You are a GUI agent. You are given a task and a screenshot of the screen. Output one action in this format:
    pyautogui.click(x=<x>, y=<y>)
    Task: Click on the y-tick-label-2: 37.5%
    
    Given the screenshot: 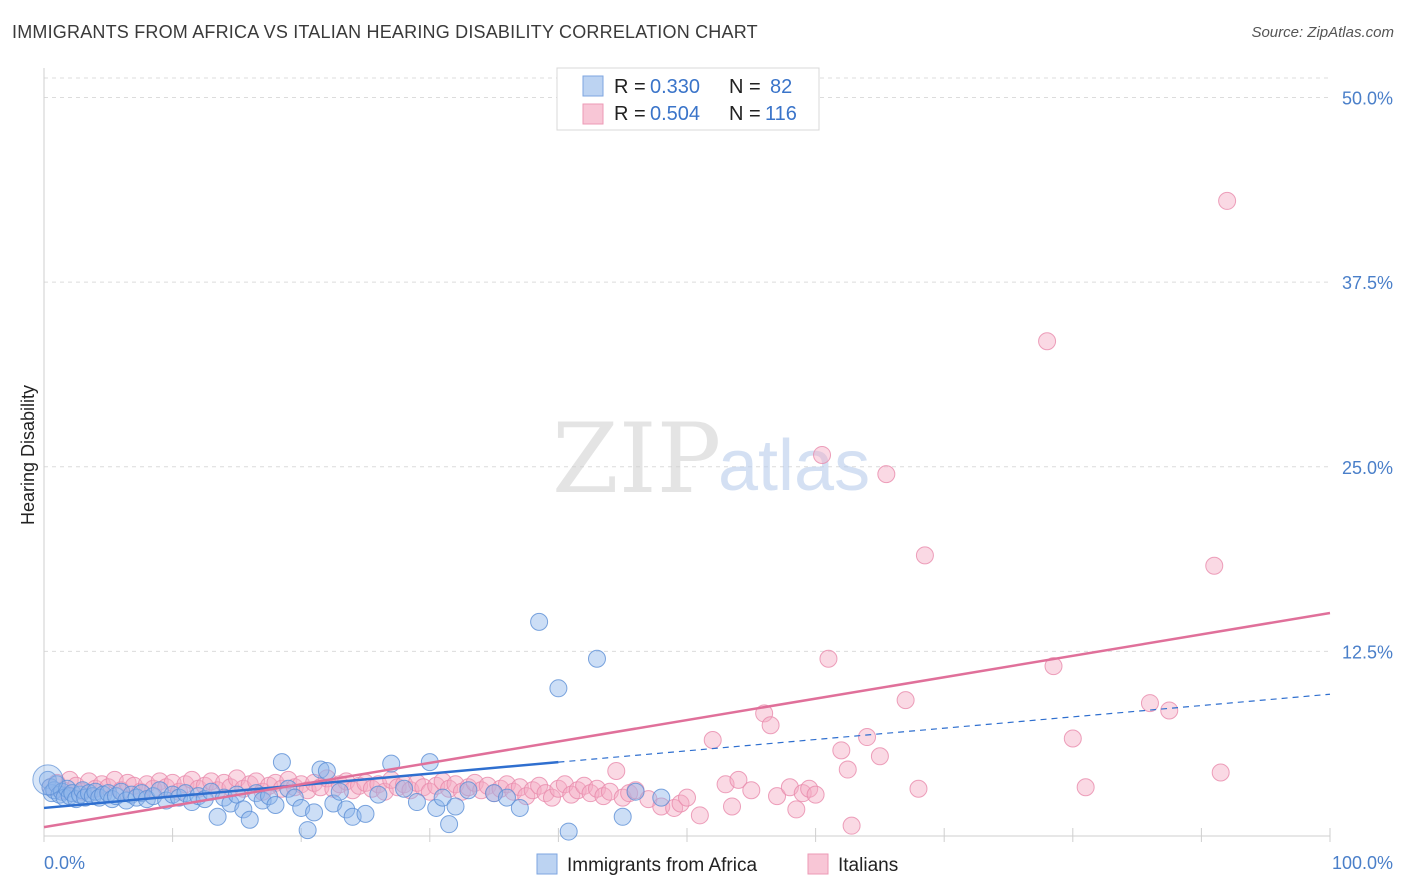 What is the action you would take?
    pyautogui.click(x=1367, y=283)
    